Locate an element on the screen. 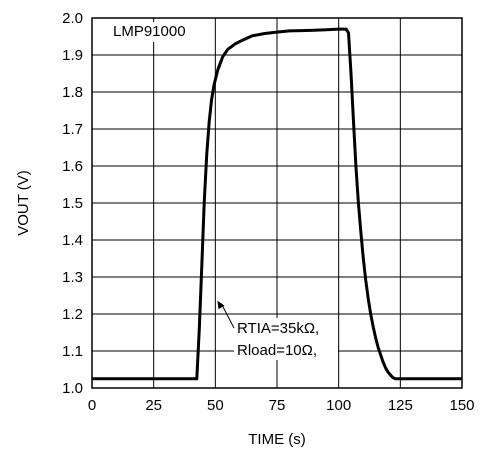 Image resolution: width=481 pixels, height=450 pixels. x-tick-label: 100 is located at coordinates (338, 405).